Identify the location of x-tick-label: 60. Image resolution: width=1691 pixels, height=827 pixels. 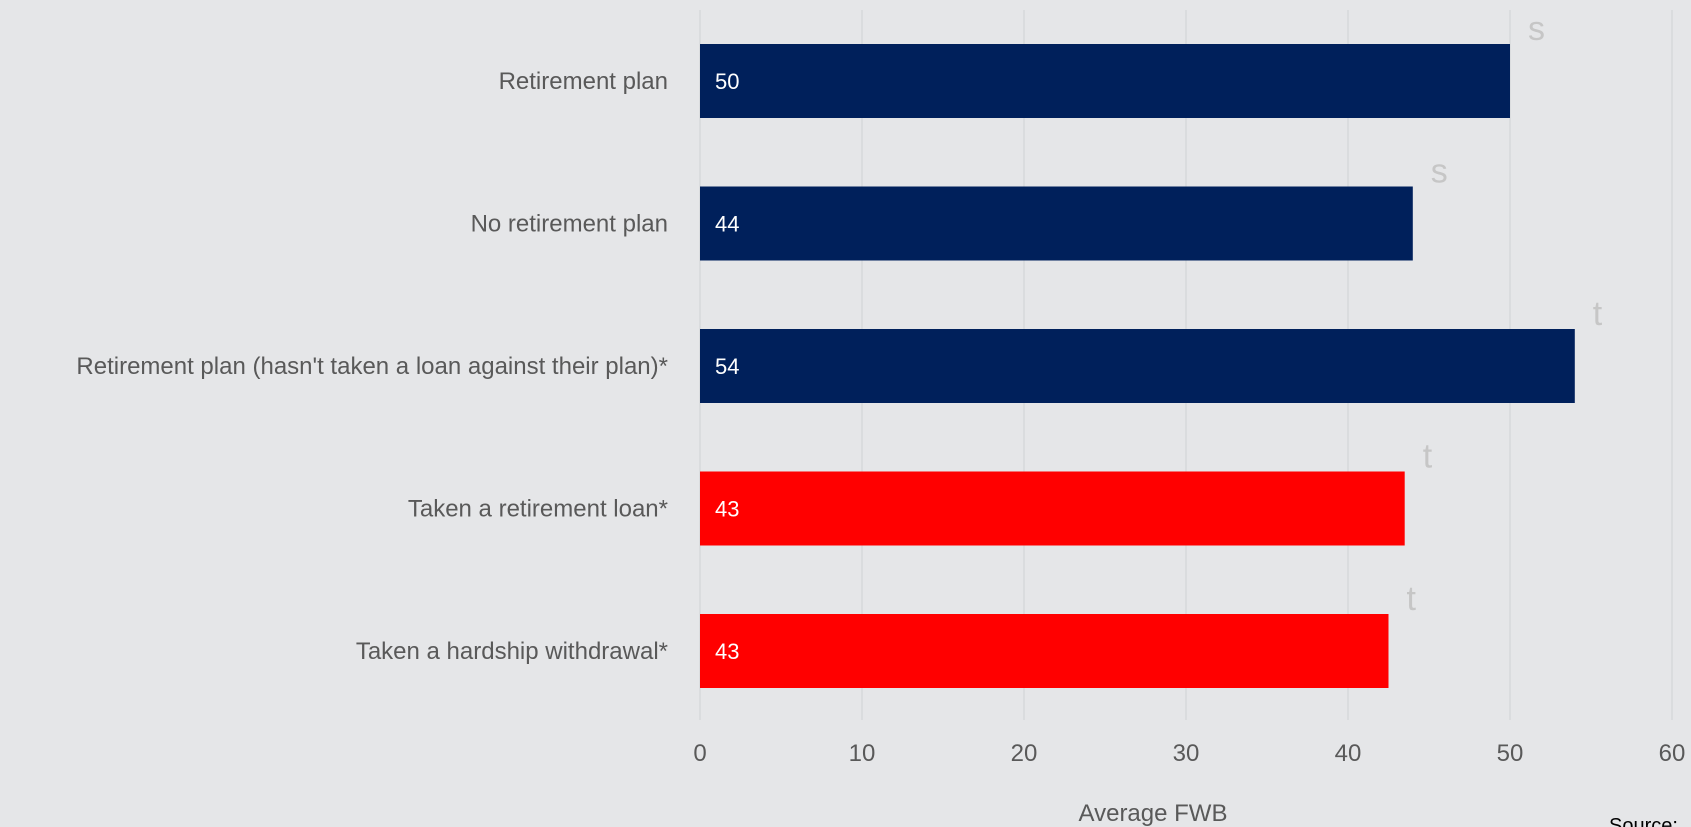
(1672, 753).